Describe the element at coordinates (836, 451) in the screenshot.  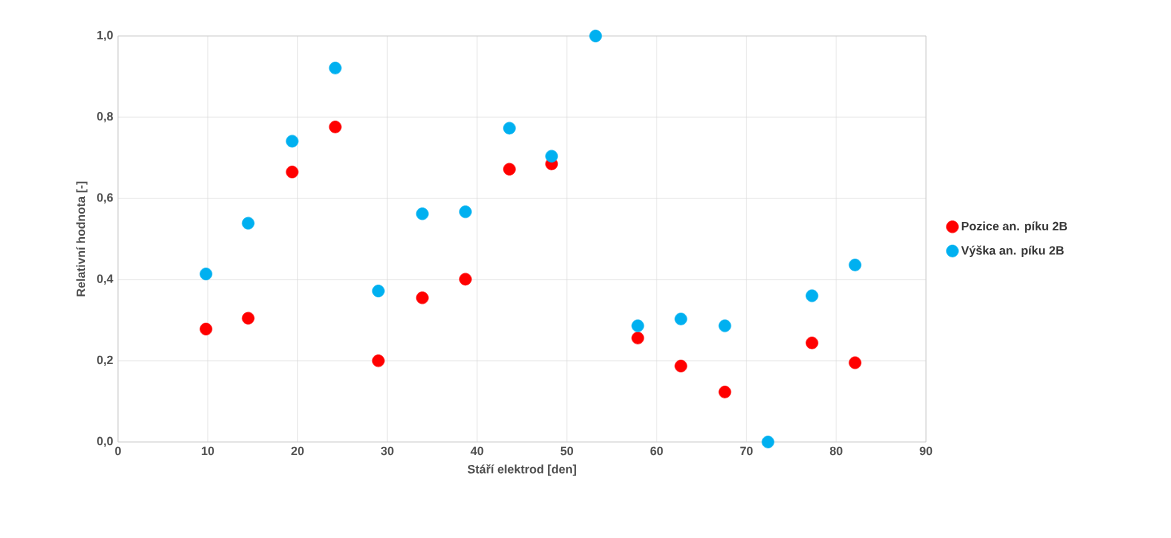
I see `x-tick-label: 80` at that location.